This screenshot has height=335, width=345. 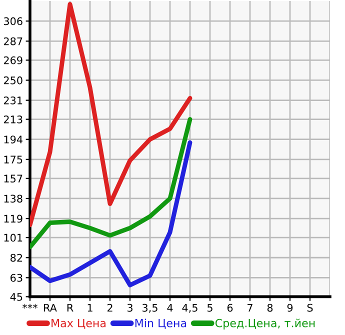 I want to click on x-tick-label: ***, so click(x=30, y=306).